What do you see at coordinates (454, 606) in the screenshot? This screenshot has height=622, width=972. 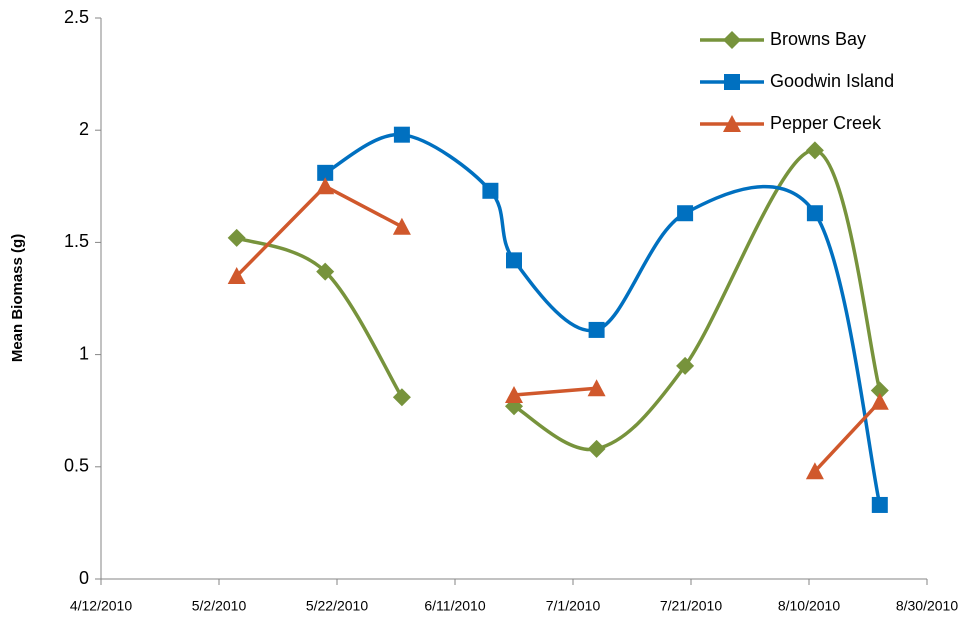 I see `x-tick-label: 6/11/2010` at bounding box center [454, 606].